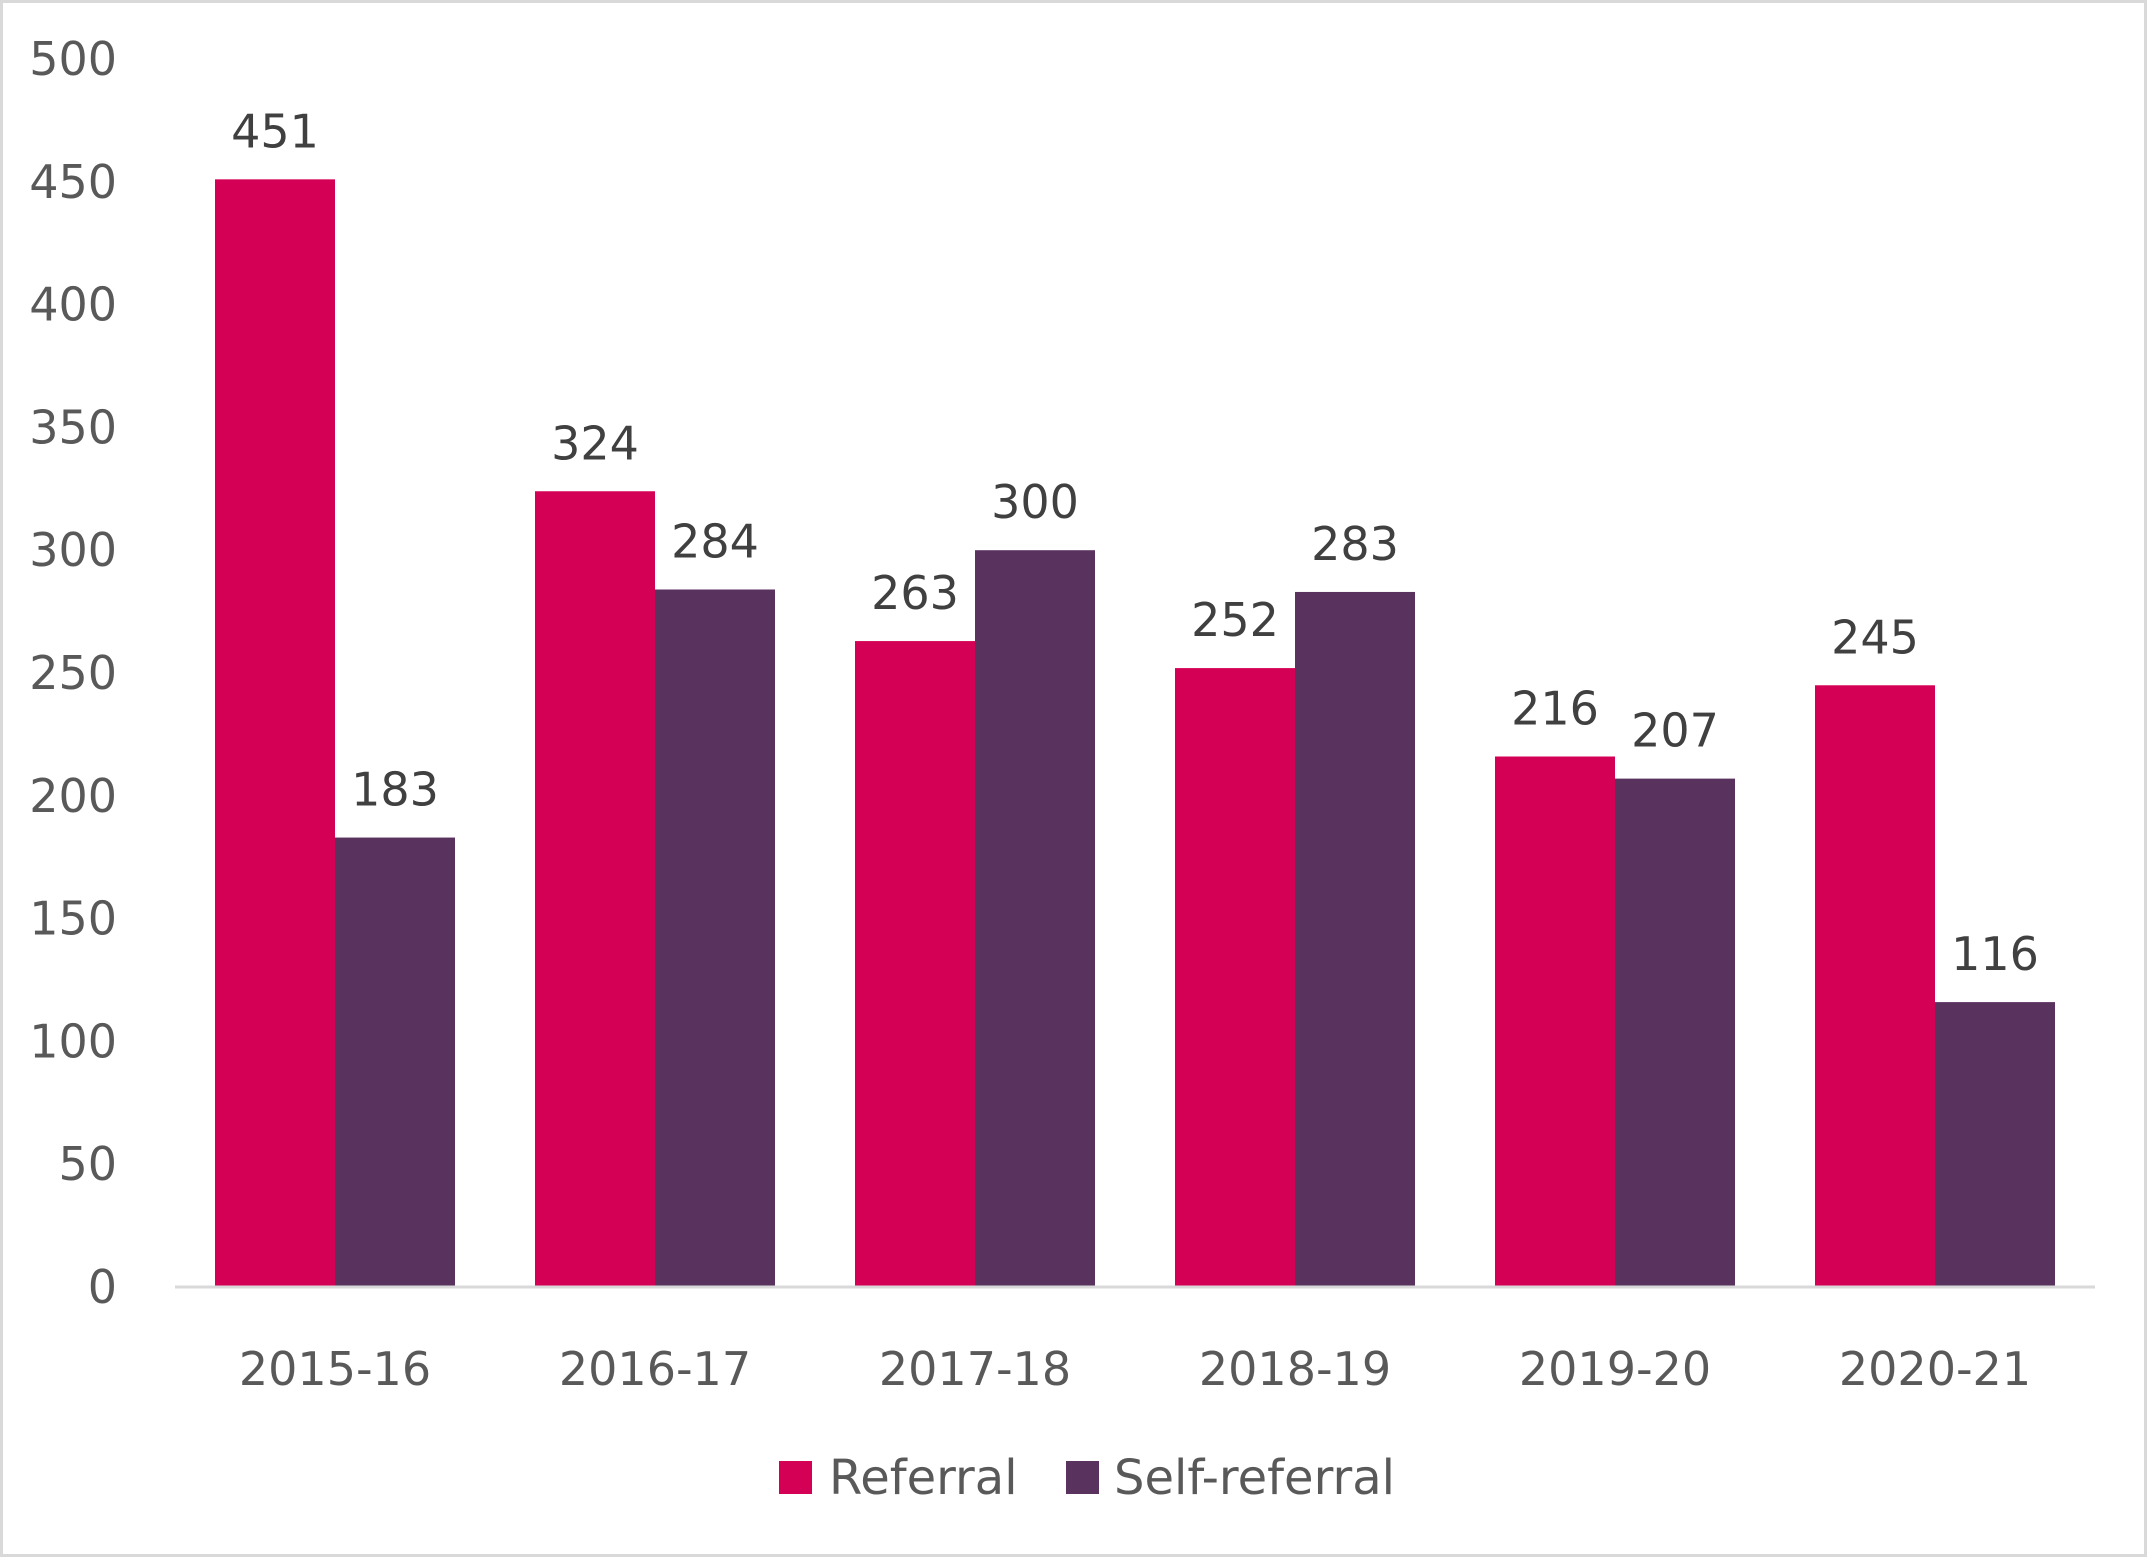  I want to click on legend-swatch-referral, so click(795, 1477).